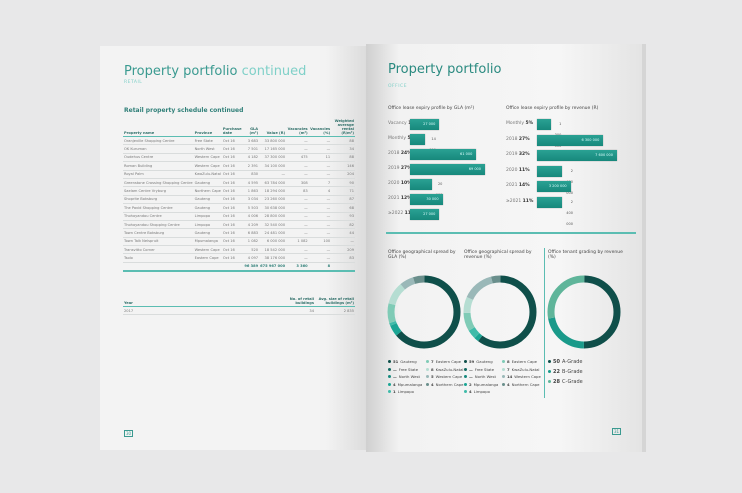 The width and height of the screenshot is (742, 493). I want to click on bar: 2 400 000, so click(555, 180).